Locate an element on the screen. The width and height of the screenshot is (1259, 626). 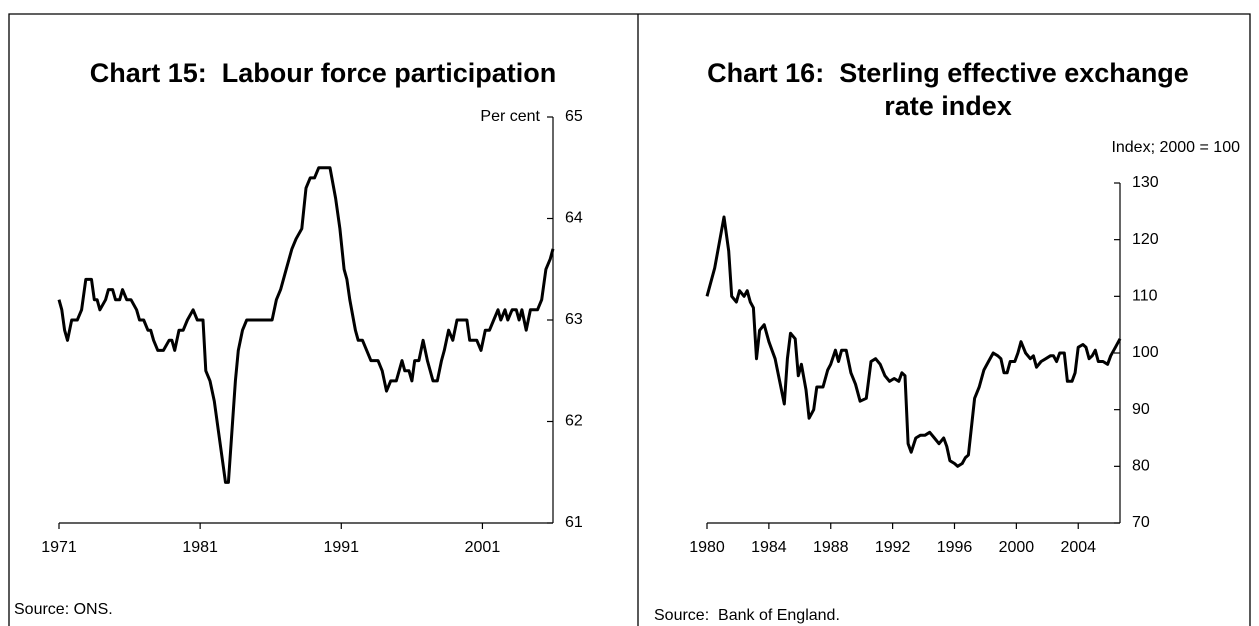
y-tick-label: 64 is located at coordinates (574, 218).